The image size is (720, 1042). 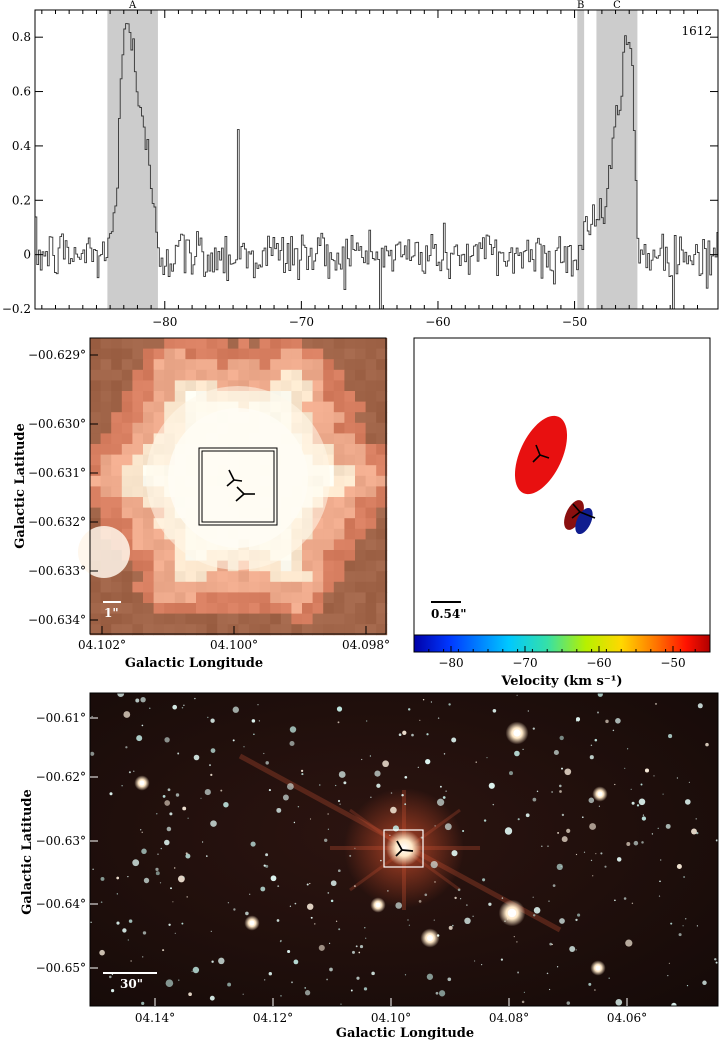 What do you see at coordinates (509, 1018) in the screenshot?
I see `wide-xtick-label: 04.08°` at bounding box center [509, 1018].